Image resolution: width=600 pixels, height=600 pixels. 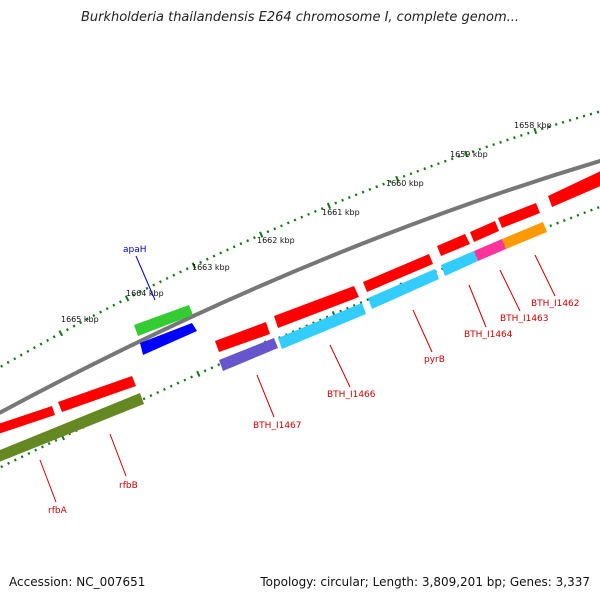 What do you see at coordinates (524, 319) in the screenshot?
I see `gene-label-BTH_I1463: BTH_I1463` at bounding box center [524, 319].